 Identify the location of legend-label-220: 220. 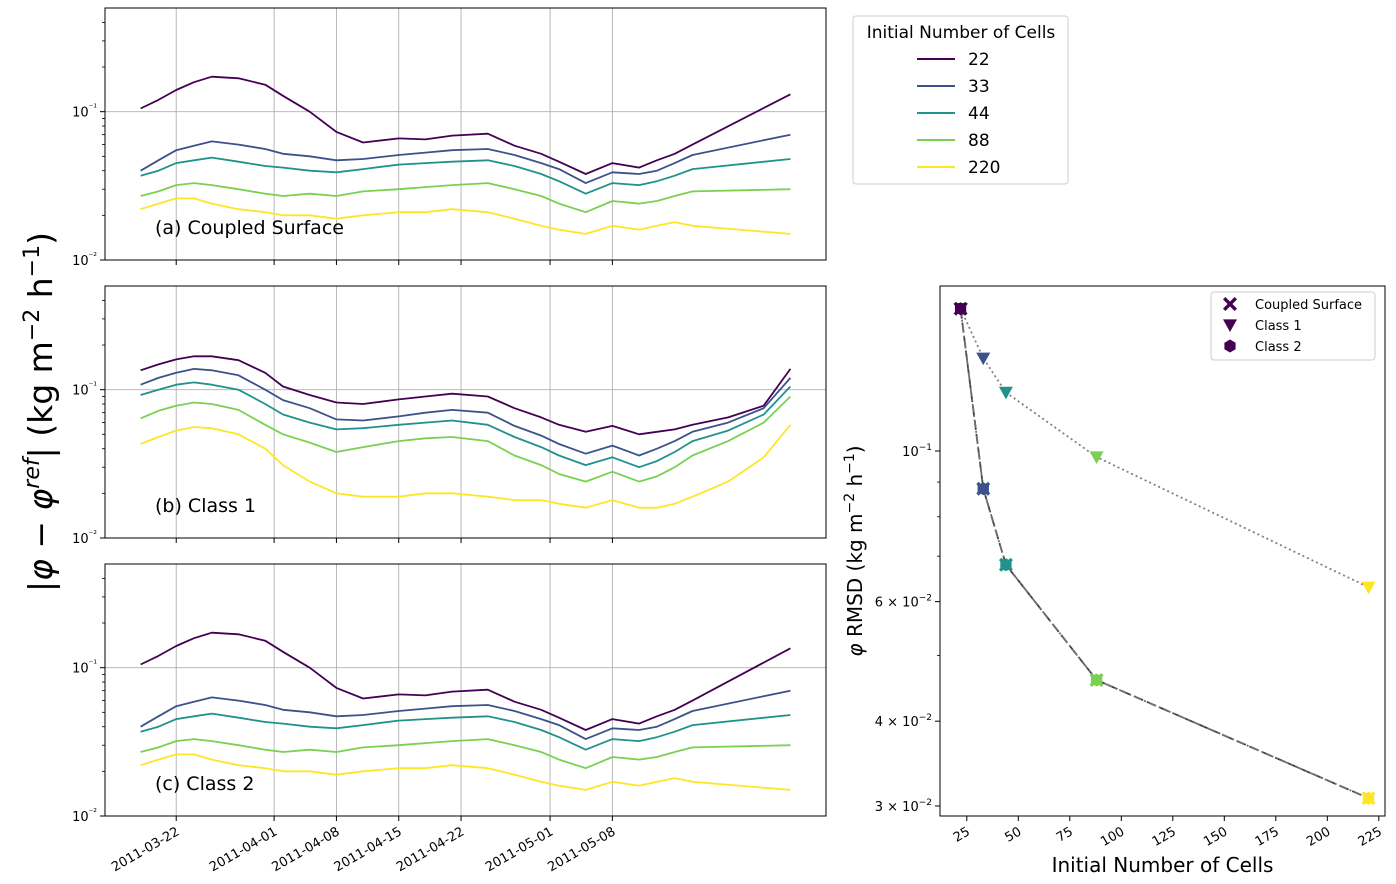
(984, 168).